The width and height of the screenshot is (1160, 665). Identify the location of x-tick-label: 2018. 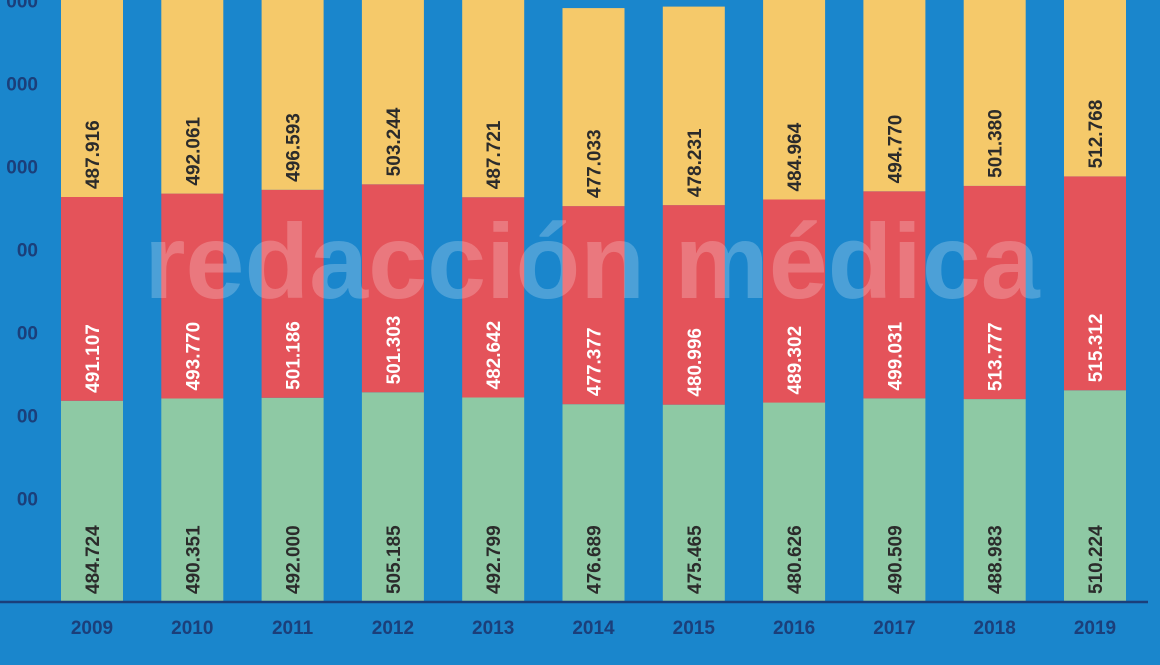
(995, 628).